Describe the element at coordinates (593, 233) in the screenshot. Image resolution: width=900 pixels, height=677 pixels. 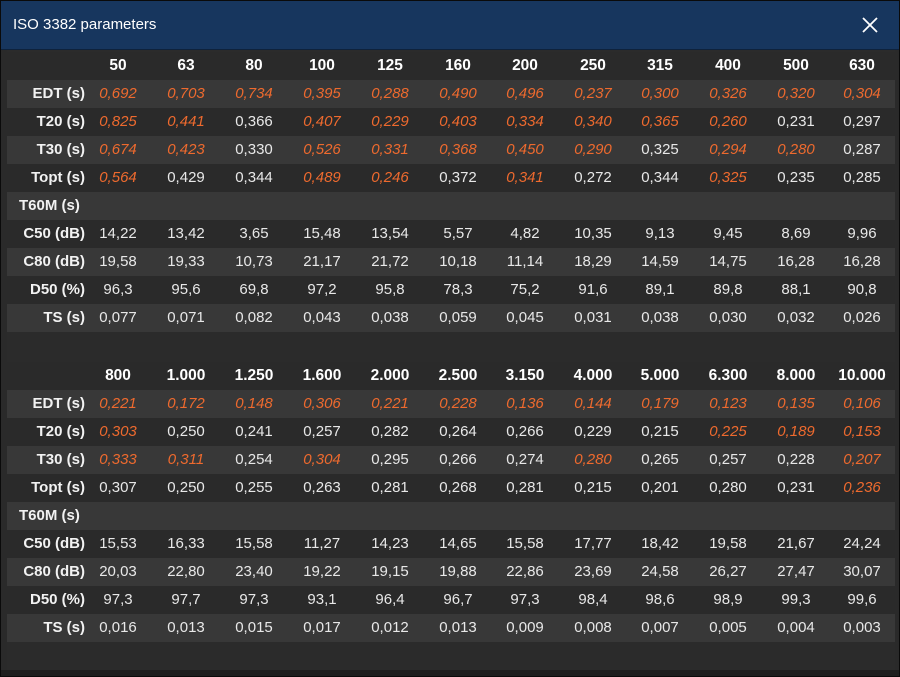
I see `parameter-value-cell: 10,35` at that location.